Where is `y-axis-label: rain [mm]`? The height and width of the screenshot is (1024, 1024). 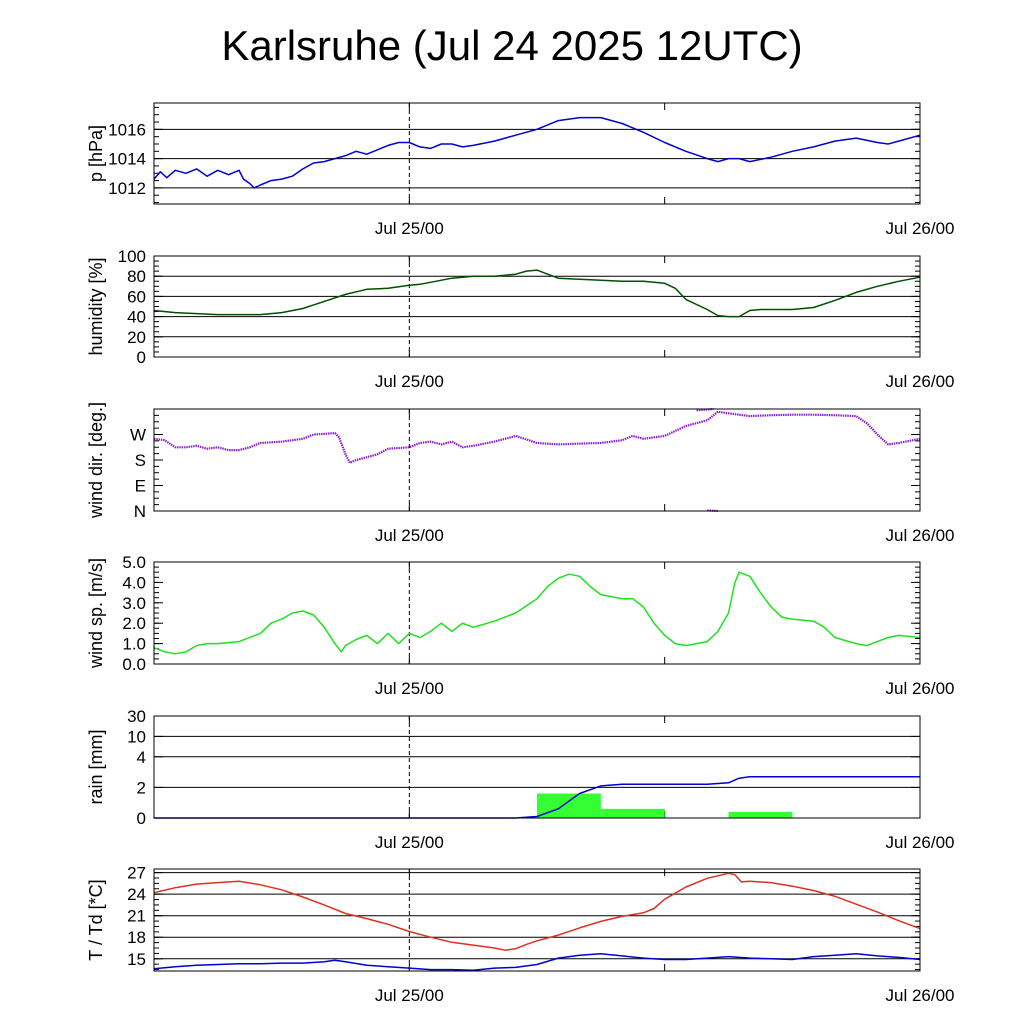 y-axis-label: rain [mm] is located at coordinates (96, 766).